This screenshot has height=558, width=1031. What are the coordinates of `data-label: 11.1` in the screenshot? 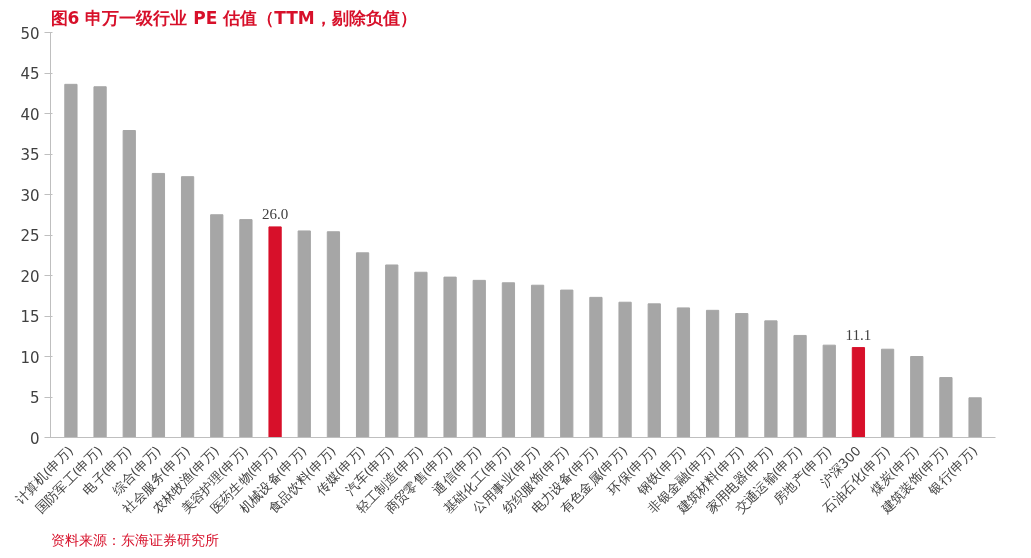 It's located at (858, 334).